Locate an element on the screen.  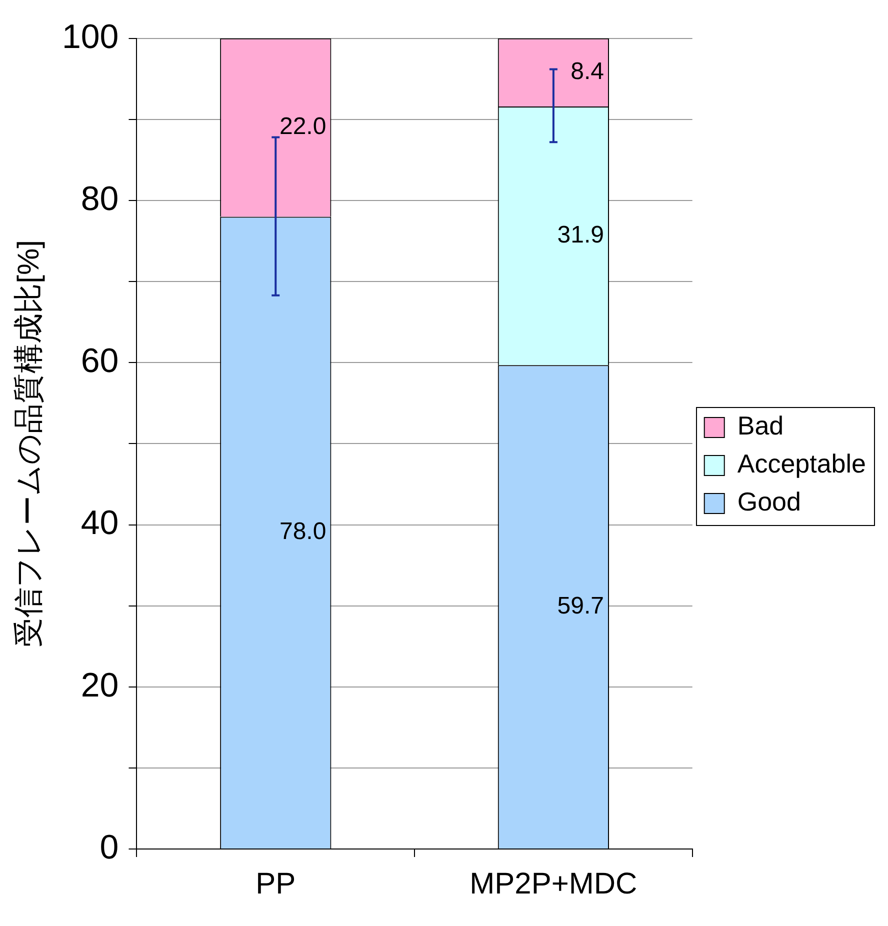
legend-label: Good is located at coordinates (769, 501).